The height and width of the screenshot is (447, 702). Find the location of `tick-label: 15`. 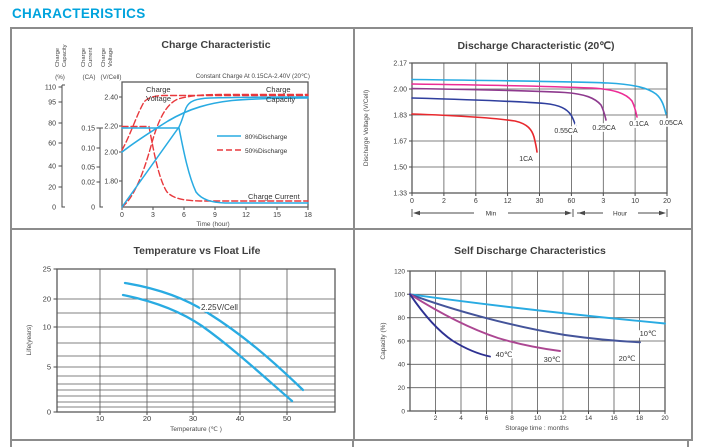

tick-label: 15 is located at coordinates (277, 215).